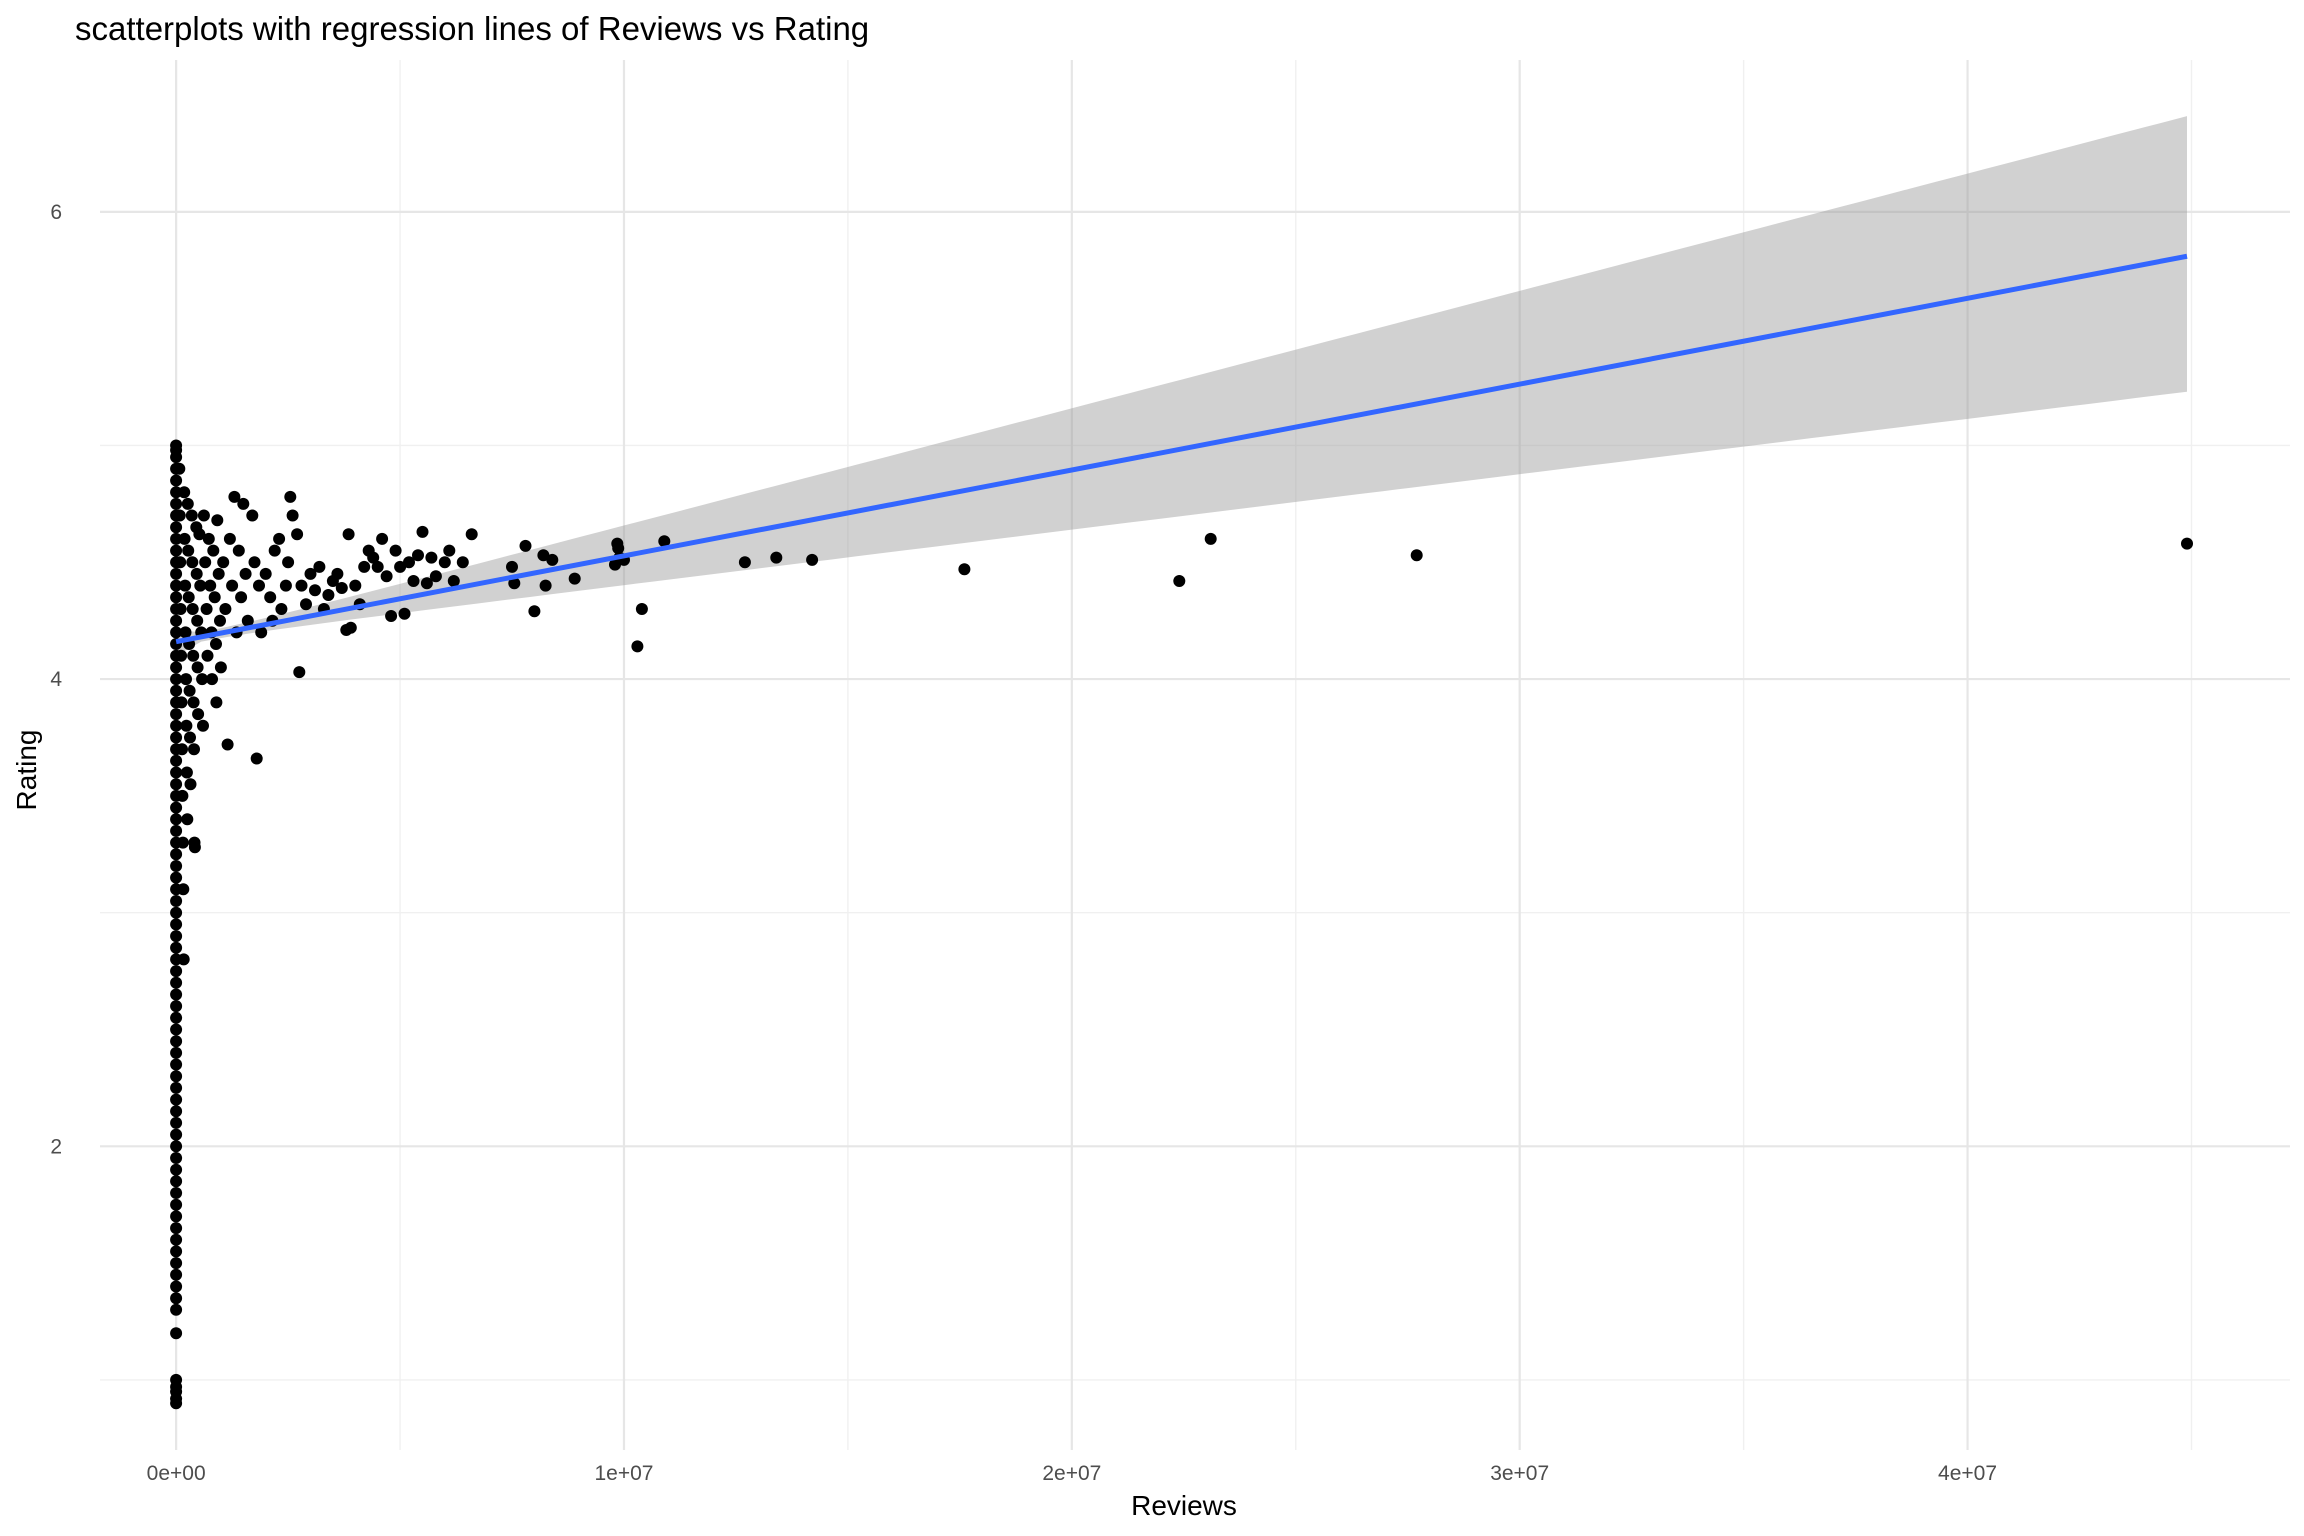 This screenshot has height=1536, width=2304. Describe the element at coordinates (26, 770) in the screenshot. I see `y-axis-title: Rating` at that location.